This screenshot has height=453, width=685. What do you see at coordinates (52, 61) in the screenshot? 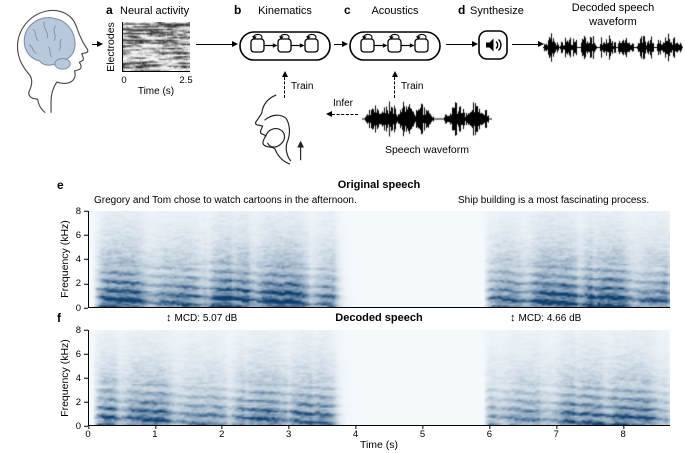
I see `brain-illustration` at bounding box center [52, 61].